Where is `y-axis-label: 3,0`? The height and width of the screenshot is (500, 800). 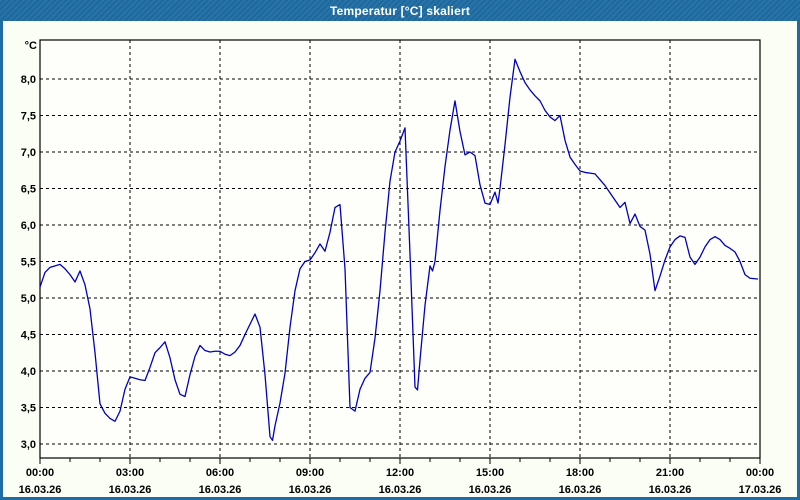 y-axis-label: 3,0 is located at coordinates (28, 445).